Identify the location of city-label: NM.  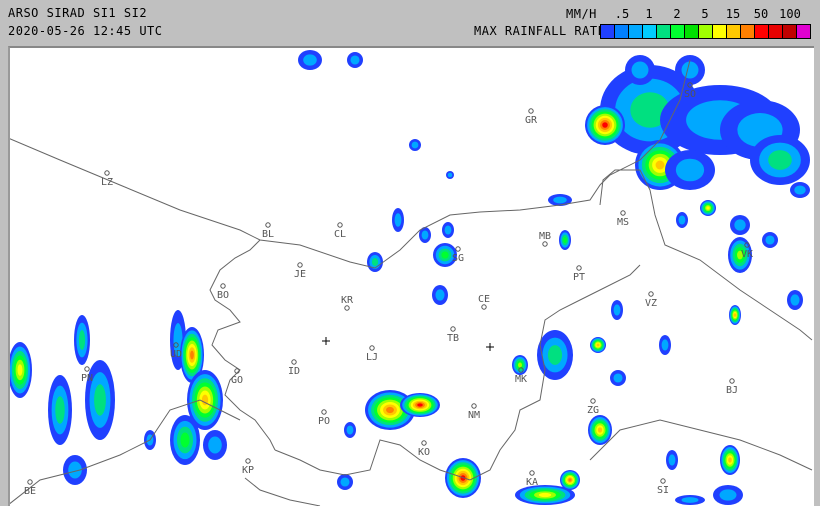
(474, 415).